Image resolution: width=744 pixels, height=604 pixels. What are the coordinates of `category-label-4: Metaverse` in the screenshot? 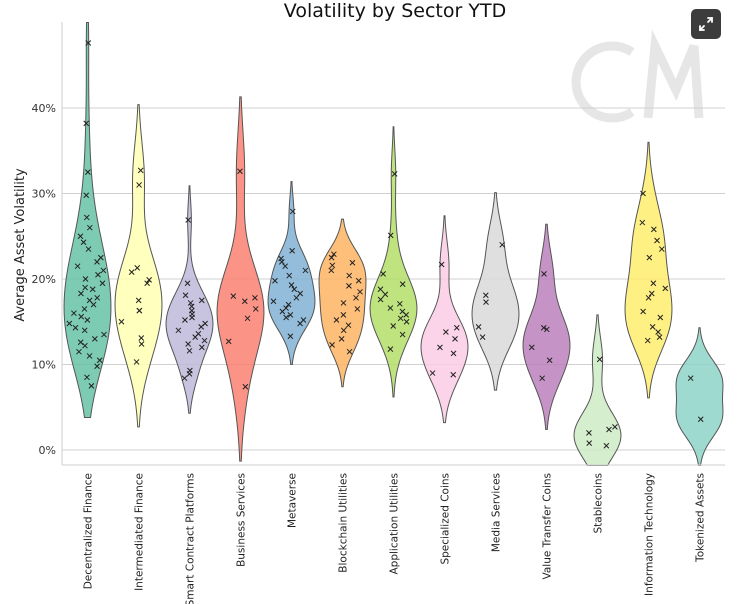 It's located at (293, 500).